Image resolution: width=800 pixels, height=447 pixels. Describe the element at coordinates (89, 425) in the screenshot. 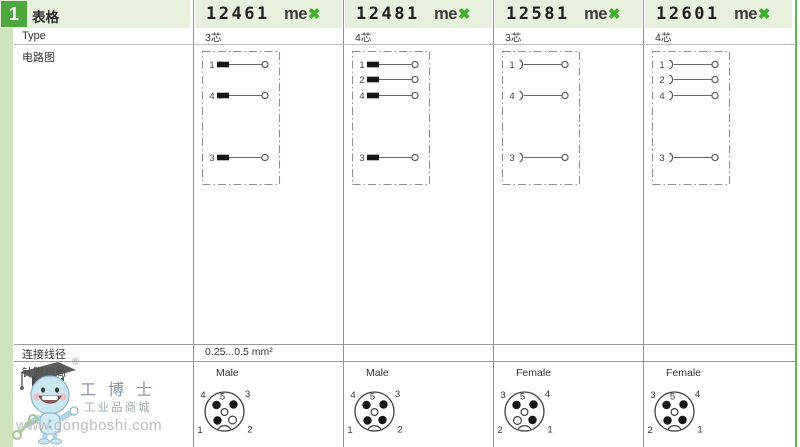

I see `watermark-url: www.gongboshi.com` at that location.